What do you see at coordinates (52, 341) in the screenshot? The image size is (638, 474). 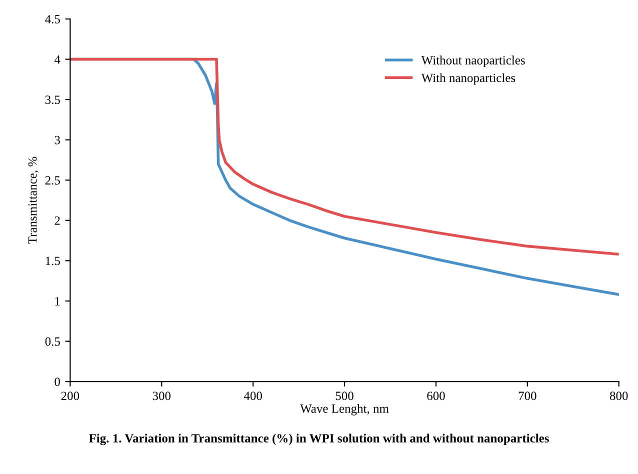 I see `y-tick-label: 0.5` at bounding box center [52, 341].